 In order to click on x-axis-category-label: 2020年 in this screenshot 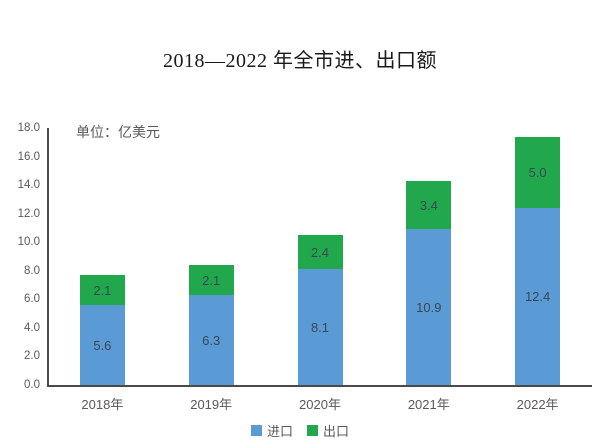, I will do `click(320, 404)`.